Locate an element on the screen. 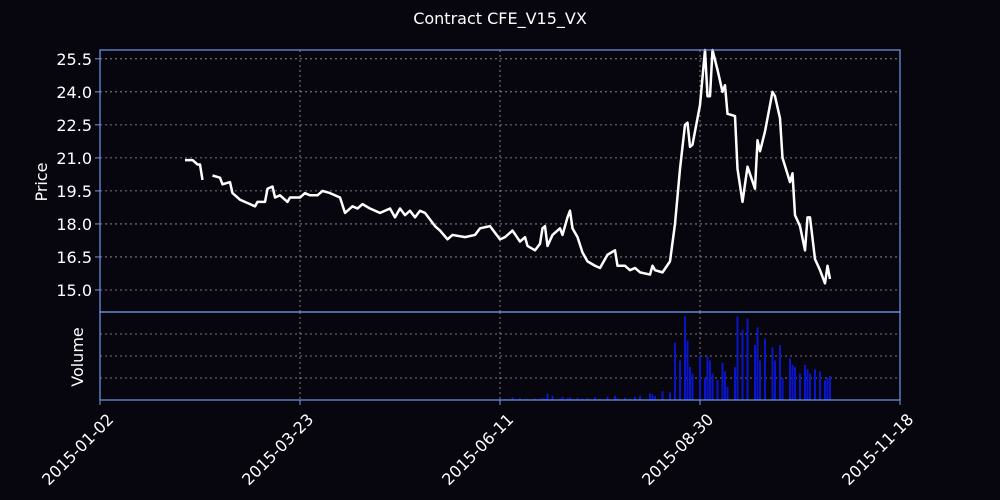 This screenshot has width=1000, height=500. y-tick-label: 15.0 is located at coordinates (74, 290).